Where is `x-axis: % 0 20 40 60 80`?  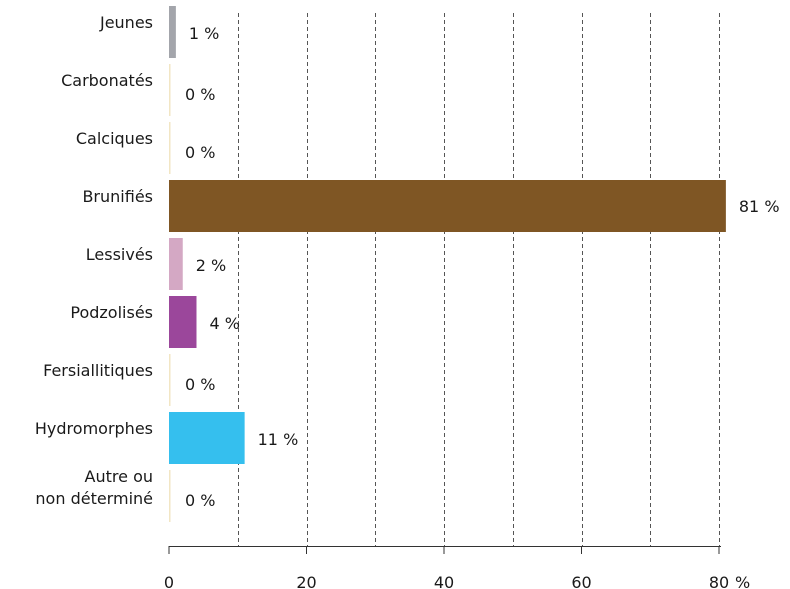 x-axis: % 0 20 40 60 80 is located at coordinates (457, 567).